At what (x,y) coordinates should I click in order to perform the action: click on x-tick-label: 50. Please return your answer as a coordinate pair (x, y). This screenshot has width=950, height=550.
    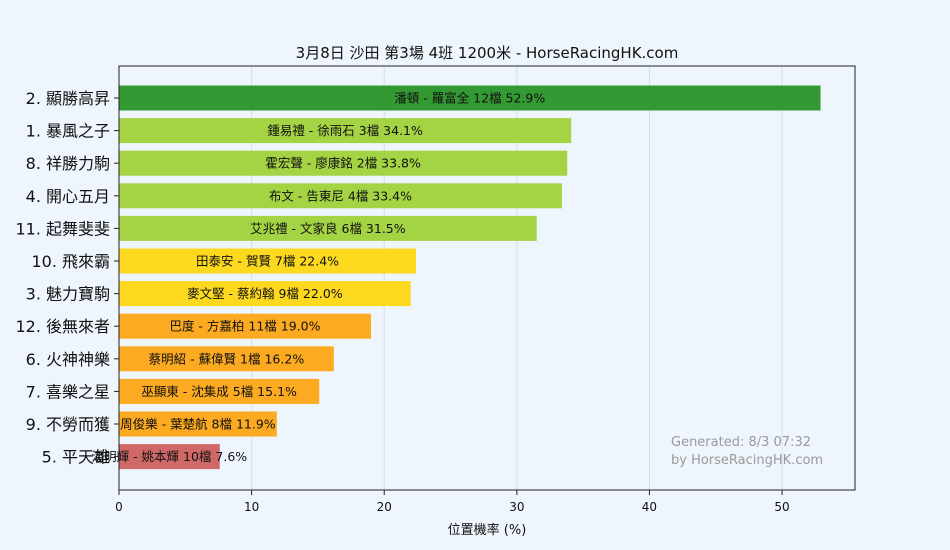
    Looking at the image, I should click on (781, 507).